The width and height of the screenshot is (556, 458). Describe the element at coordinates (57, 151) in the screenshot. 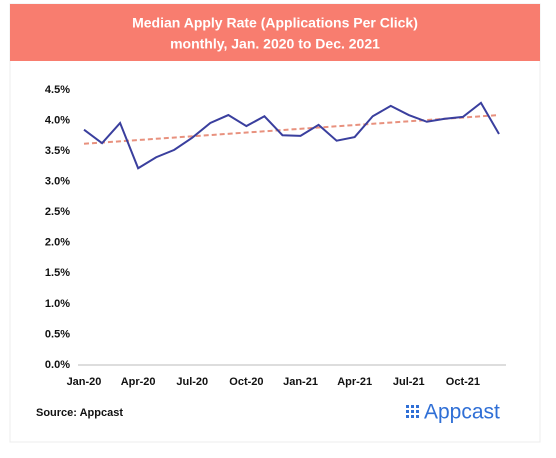

I see `y-tick-label: 3.5%` at that location.